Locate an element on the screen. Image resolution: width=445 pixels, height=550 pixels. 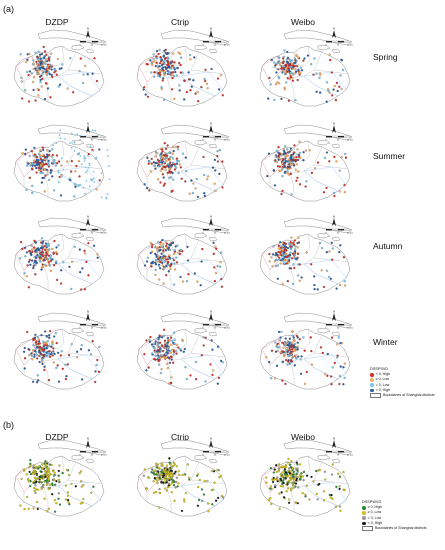
scale-bar-label: 20 is located at coordinates (215, 234).